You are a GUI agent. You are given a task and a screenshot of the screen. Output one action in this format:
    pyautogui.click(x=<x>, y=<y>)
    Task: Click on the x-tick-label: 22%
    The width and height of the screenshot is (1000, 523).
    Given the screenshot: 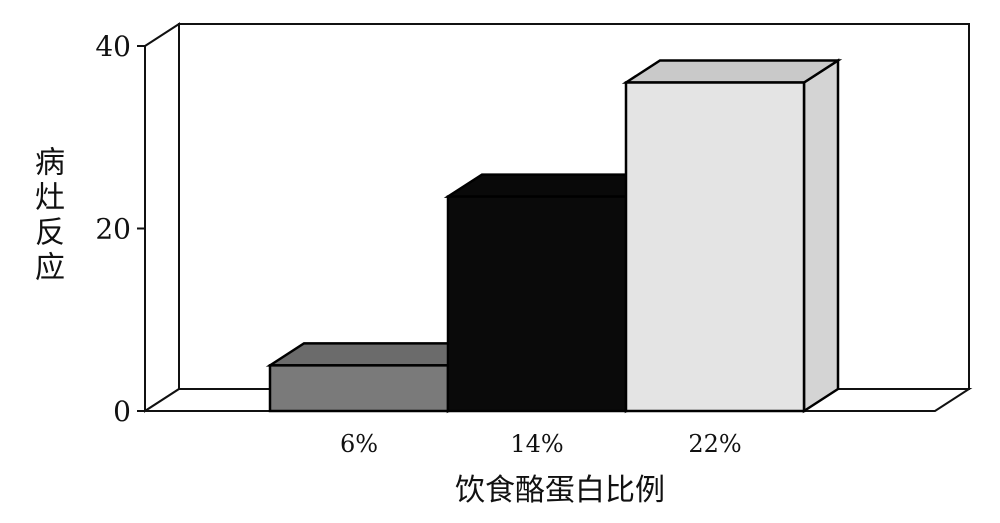 What is the action you would take?
    pyautogui.click(x=714, y=444)
    